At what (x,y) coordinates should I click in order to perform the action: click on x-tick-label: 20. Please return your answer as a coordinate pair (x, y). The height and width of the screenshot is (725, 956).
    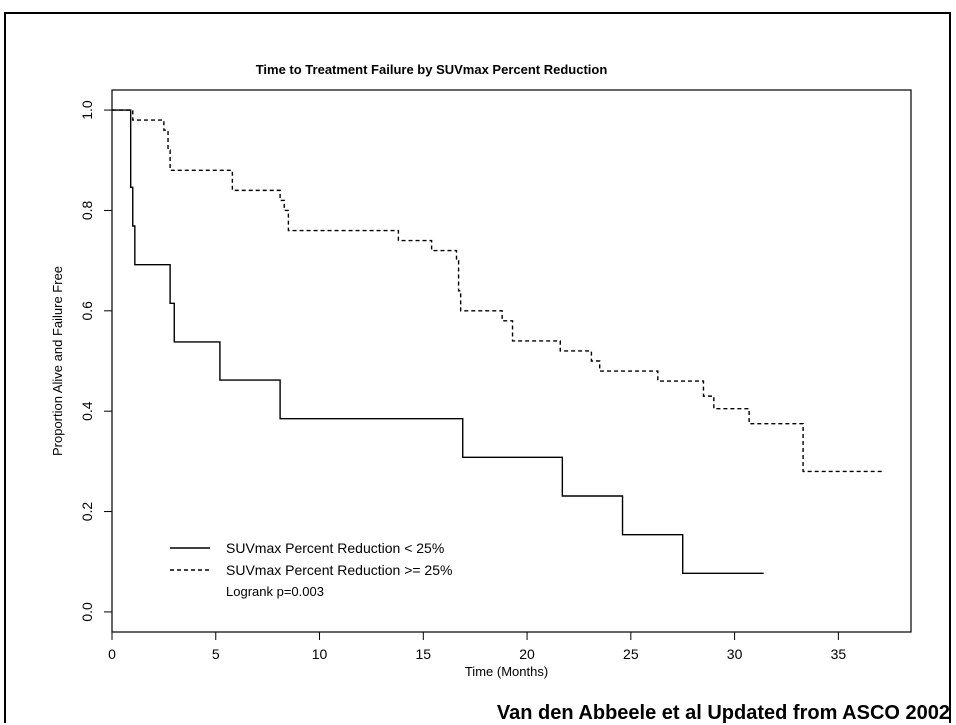
    Looking at the image, I should click on (527, 654).